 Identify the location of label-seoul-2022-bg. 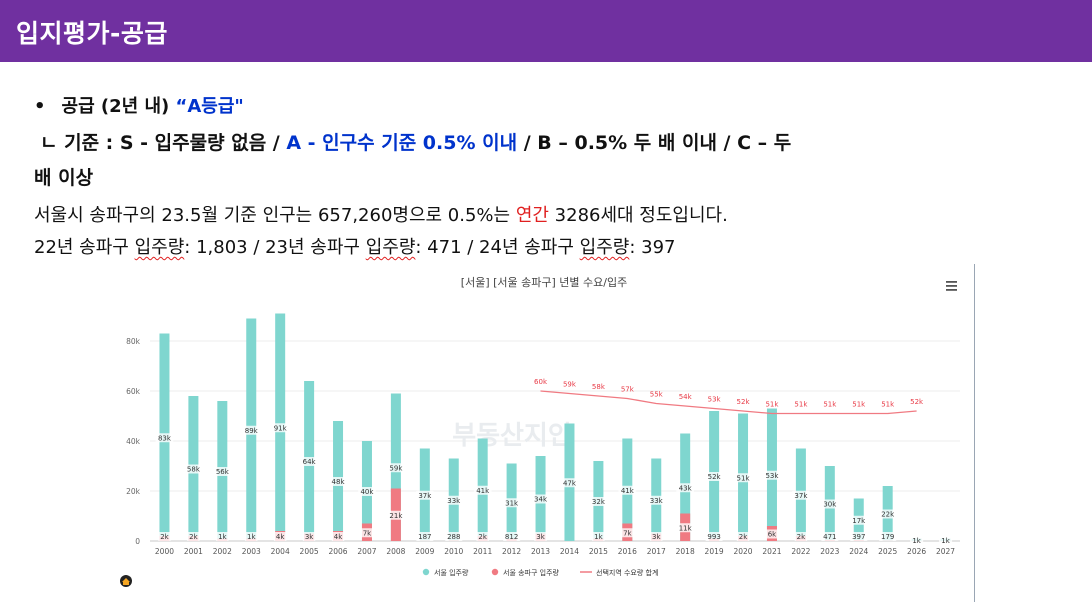
(800, 495).